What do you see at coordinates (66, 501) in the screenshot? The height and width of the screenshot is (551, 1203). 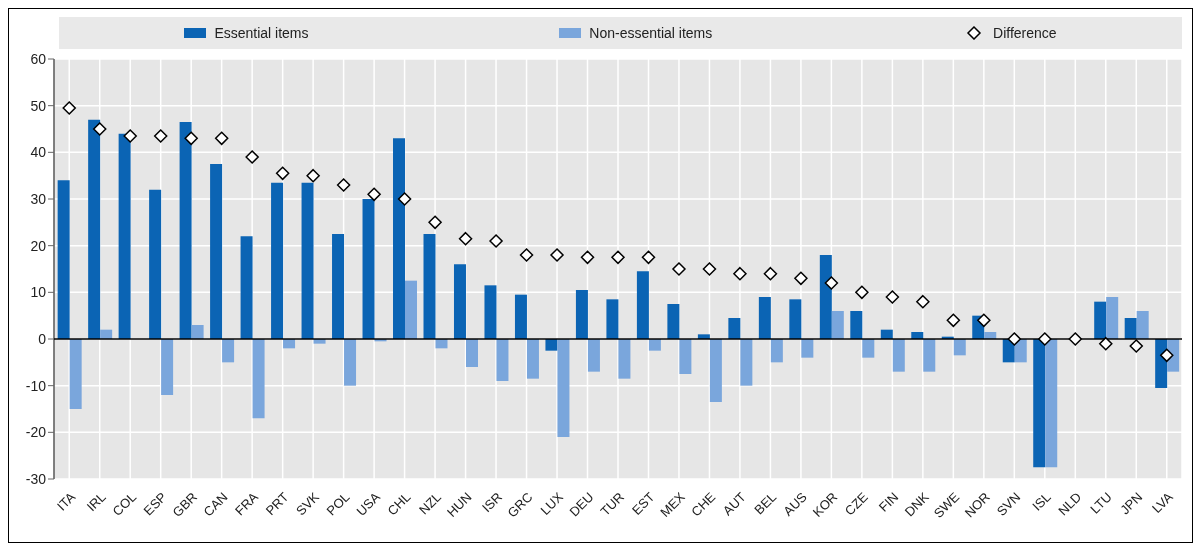 I see `x-tick-label: ITA` at bounding box center [66, 501].